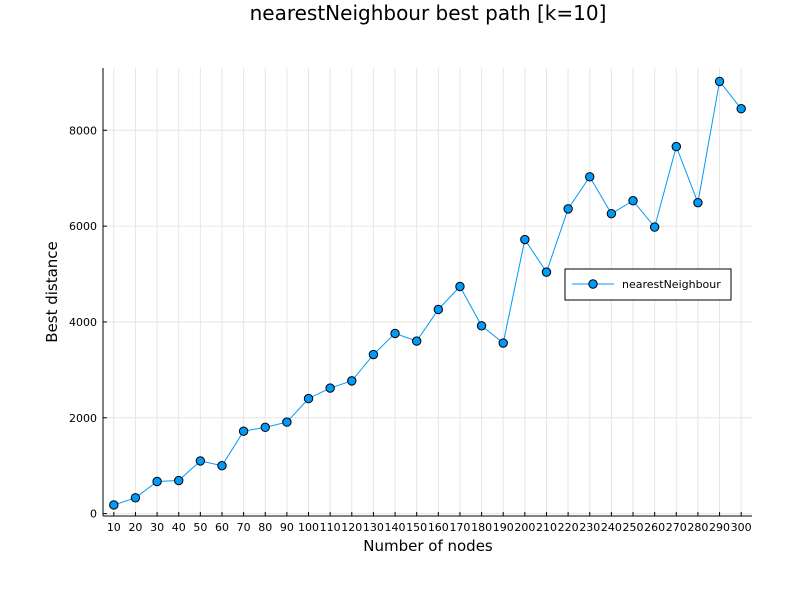 The width and height of the screenshot is (800, 600). What do you see at coordinates (244, 527) in the screenshot?
I see `x-tick-label: 70` at bounding box center [244, 527].